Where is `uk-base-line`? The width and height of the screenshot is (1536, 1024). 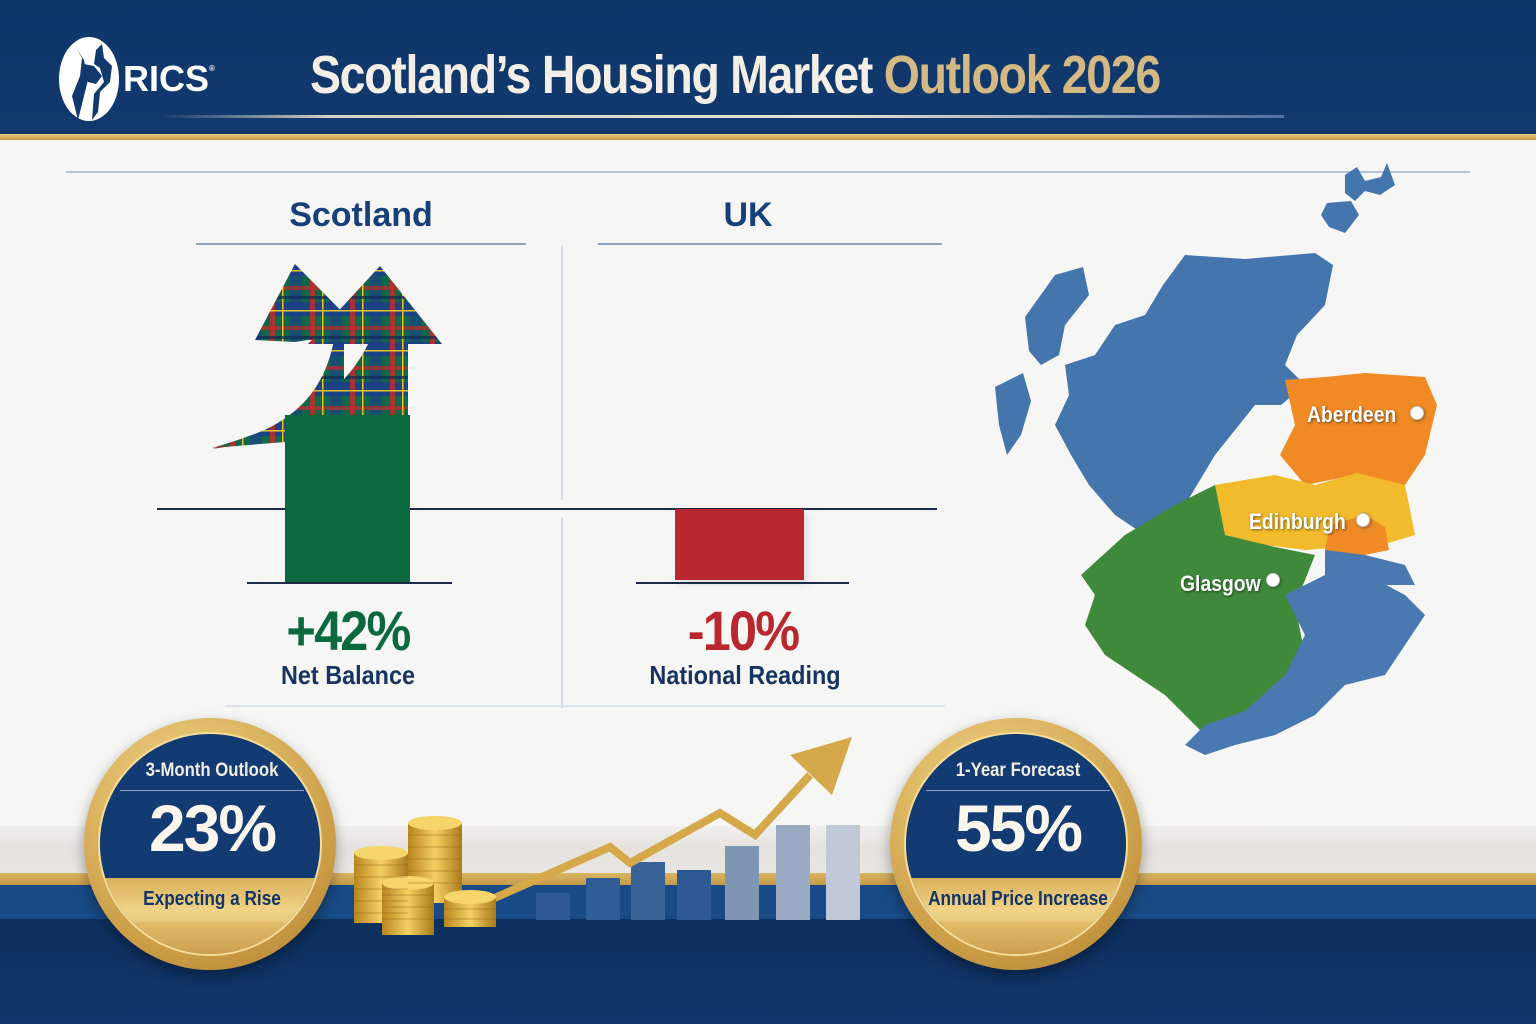
uk-base-line is located at coordinates (742, 583).